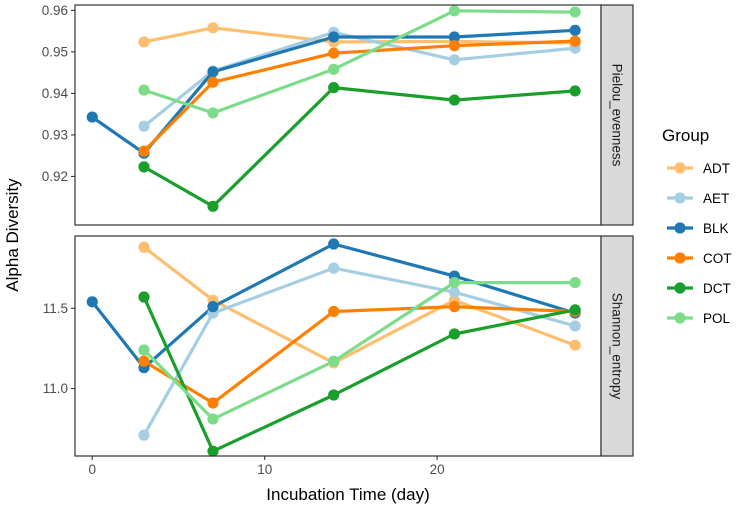  Describe the element at coordinates (55, 93) in the screenshot. I see `y-tick-label: 0.94` at that location.